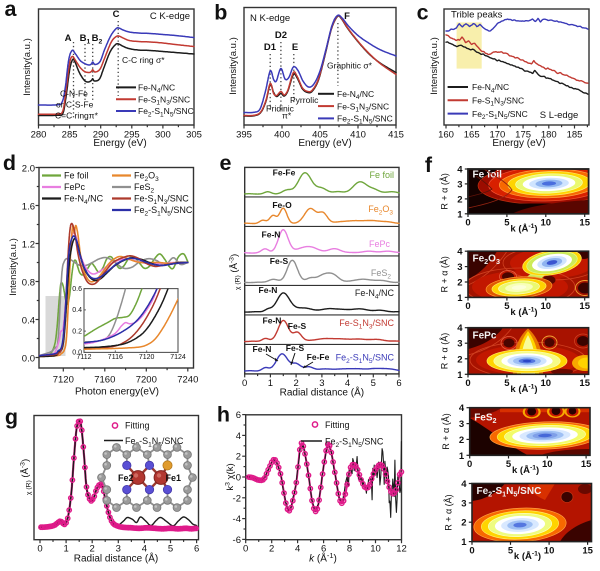 The image size is (600, 571). I want to click on svg-text: 290, so click(101, 135).